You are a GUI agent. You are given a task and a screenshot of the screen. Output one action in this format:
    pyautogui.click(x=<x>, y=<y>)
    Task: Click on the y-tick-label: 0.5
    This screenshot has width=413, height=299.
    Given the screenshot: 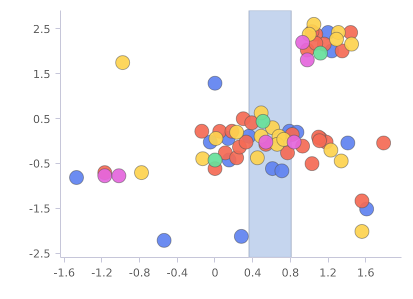 What is the action you would take?
    pyautogui.click(x=42, y=119)
    